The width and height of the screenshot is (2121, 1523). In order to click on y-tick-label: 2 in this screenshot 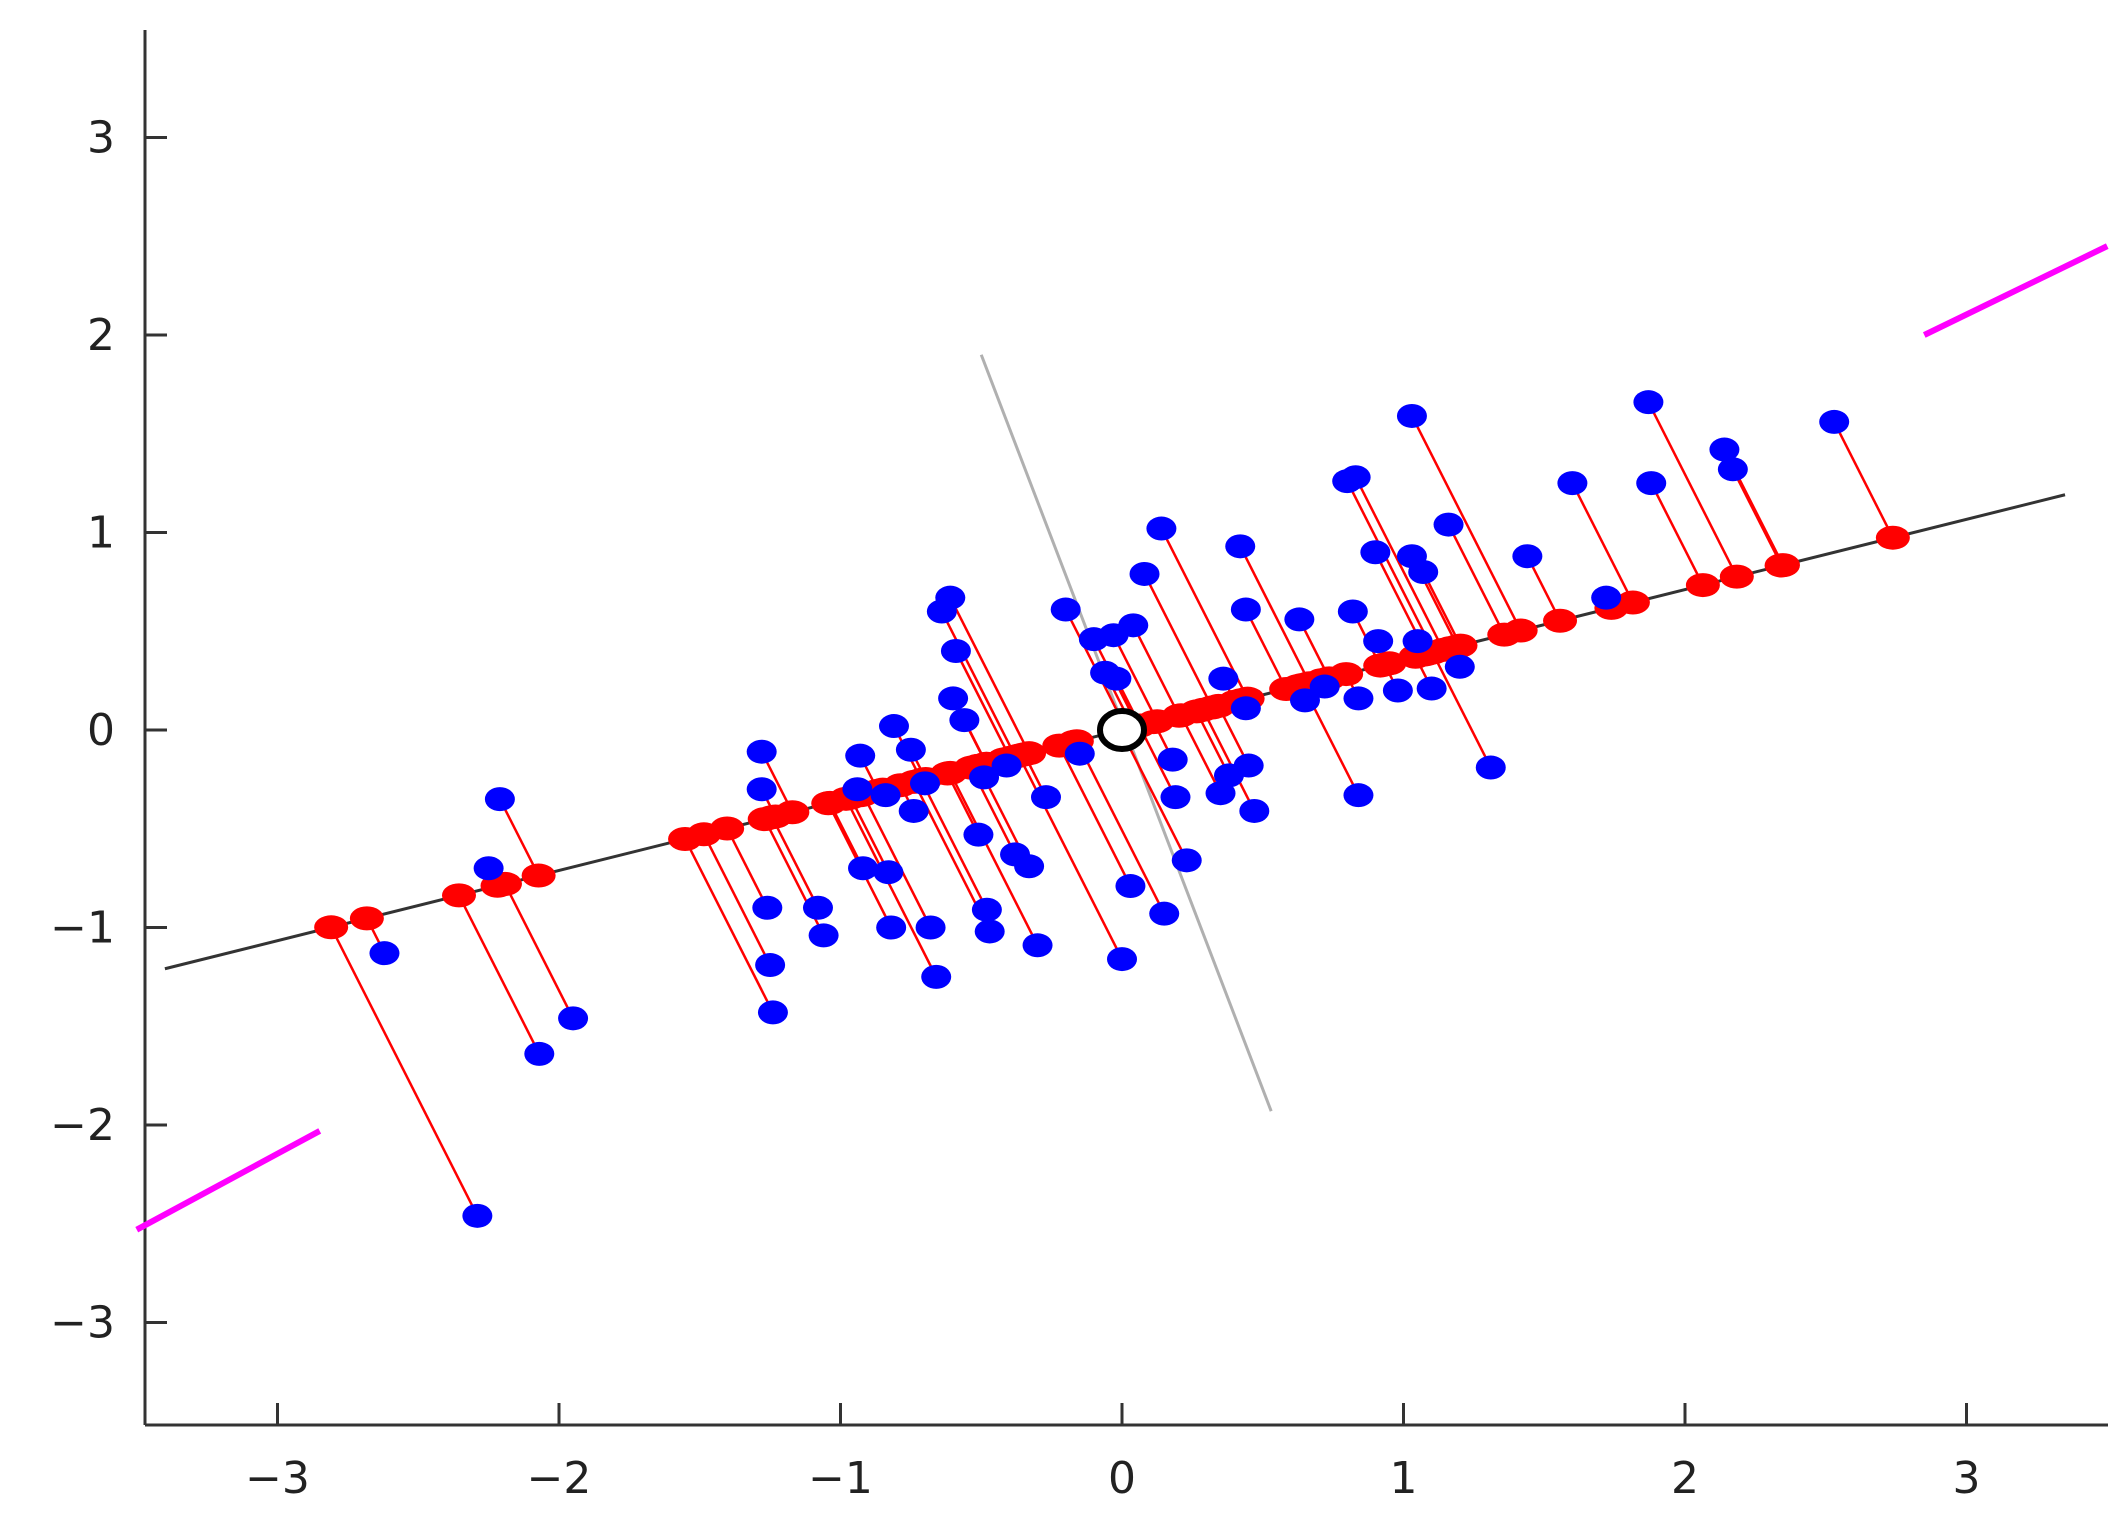, I will do `click(101, 335)`.